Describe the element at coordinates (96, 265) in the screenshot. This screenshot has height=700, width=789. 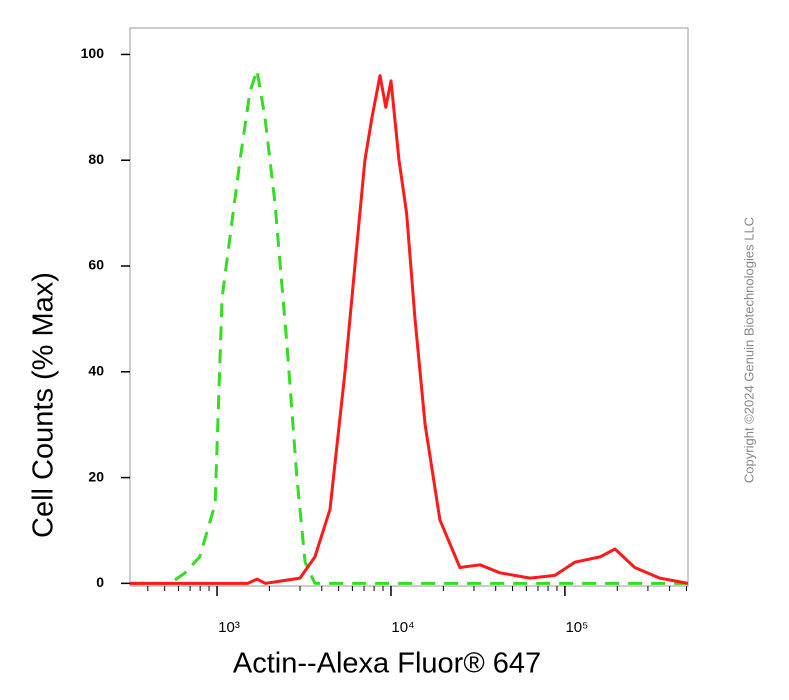
I see `y-tick-label: 60` at that location.